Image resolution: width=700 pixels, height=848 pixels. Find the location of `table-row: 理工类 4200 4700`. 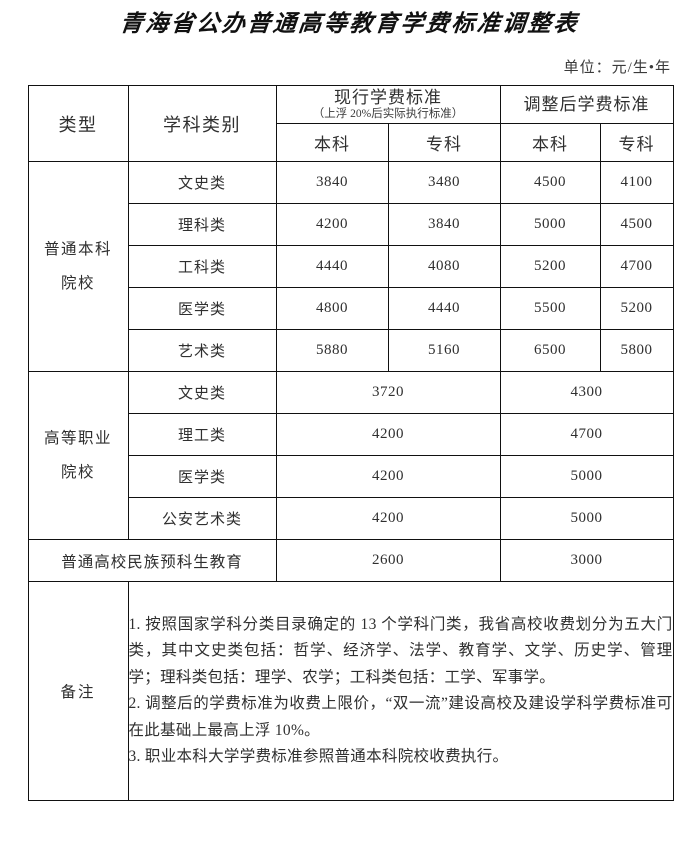

table-row: 理工类 4200 4700 is located at coordinates (351, 434).